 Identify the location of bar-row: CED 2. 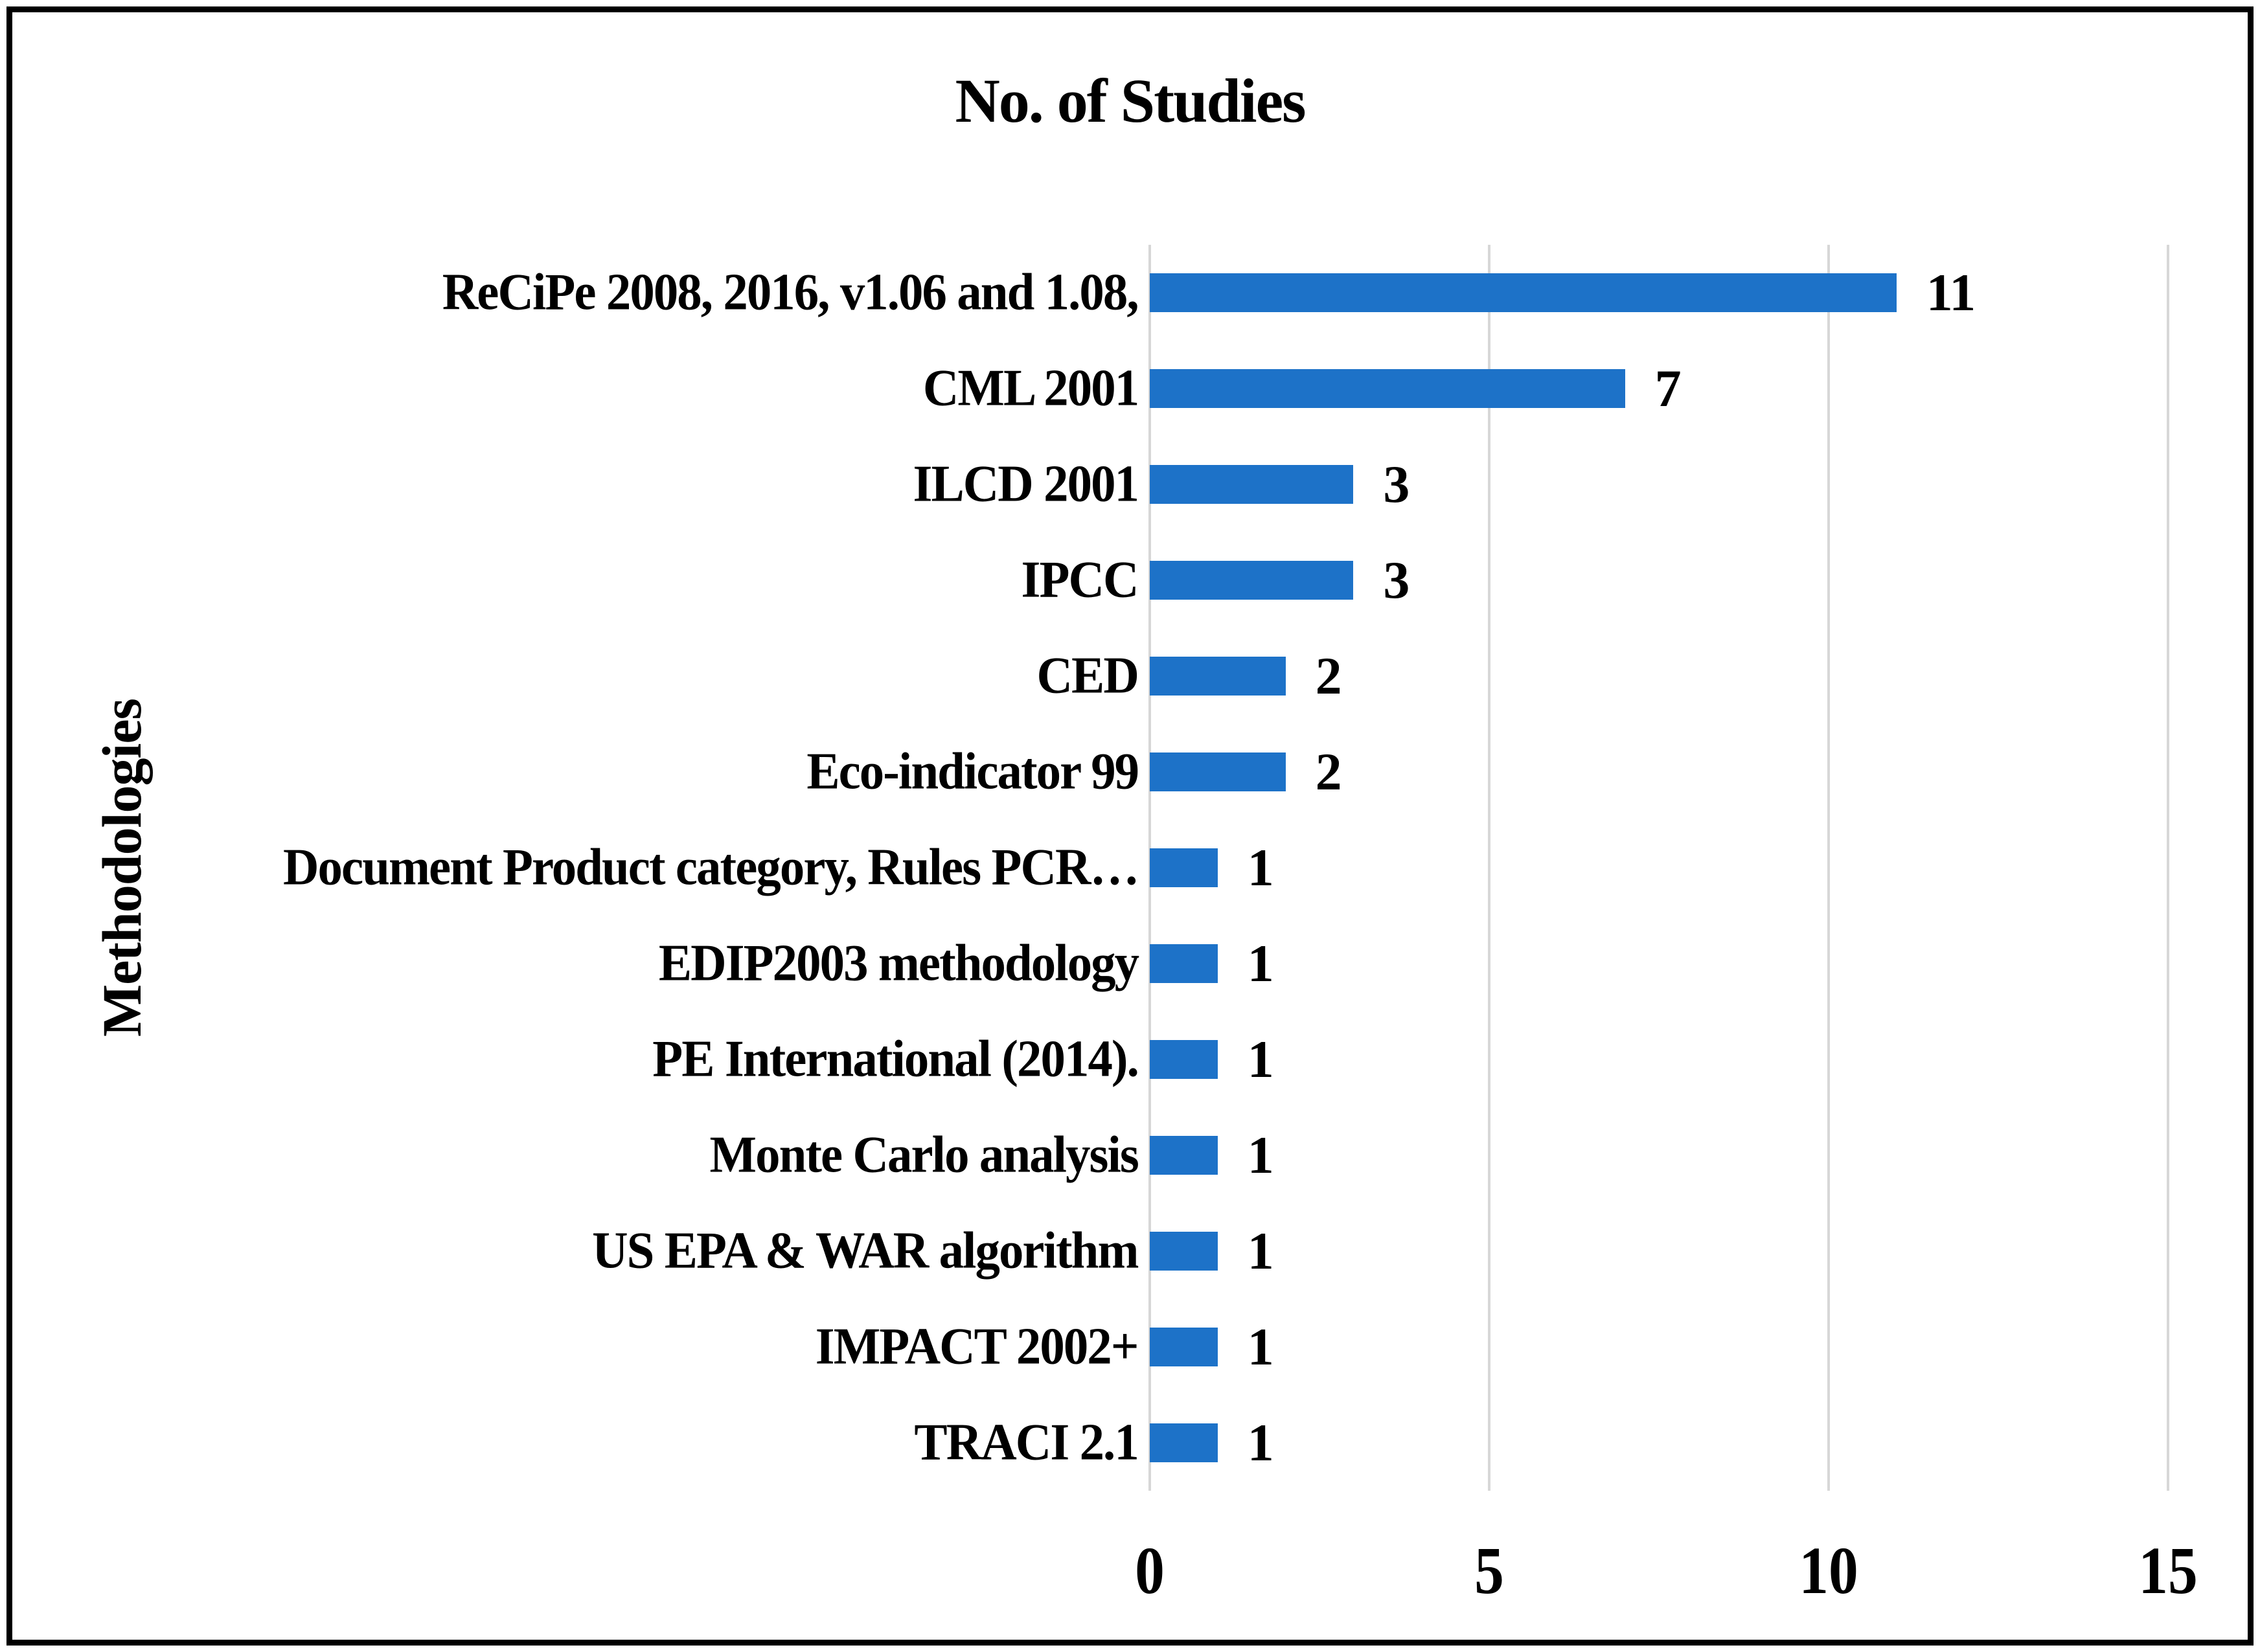
(1602, 676).